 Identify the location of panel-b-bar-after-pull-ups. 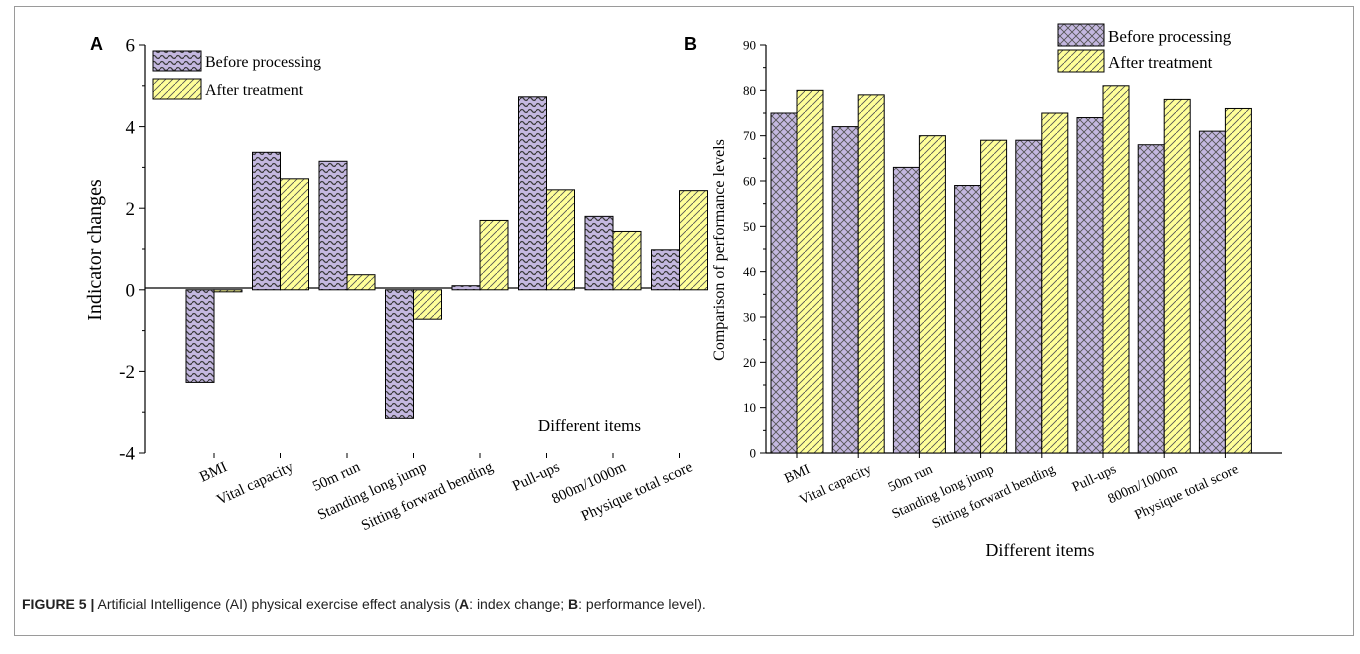
(1116, 269).